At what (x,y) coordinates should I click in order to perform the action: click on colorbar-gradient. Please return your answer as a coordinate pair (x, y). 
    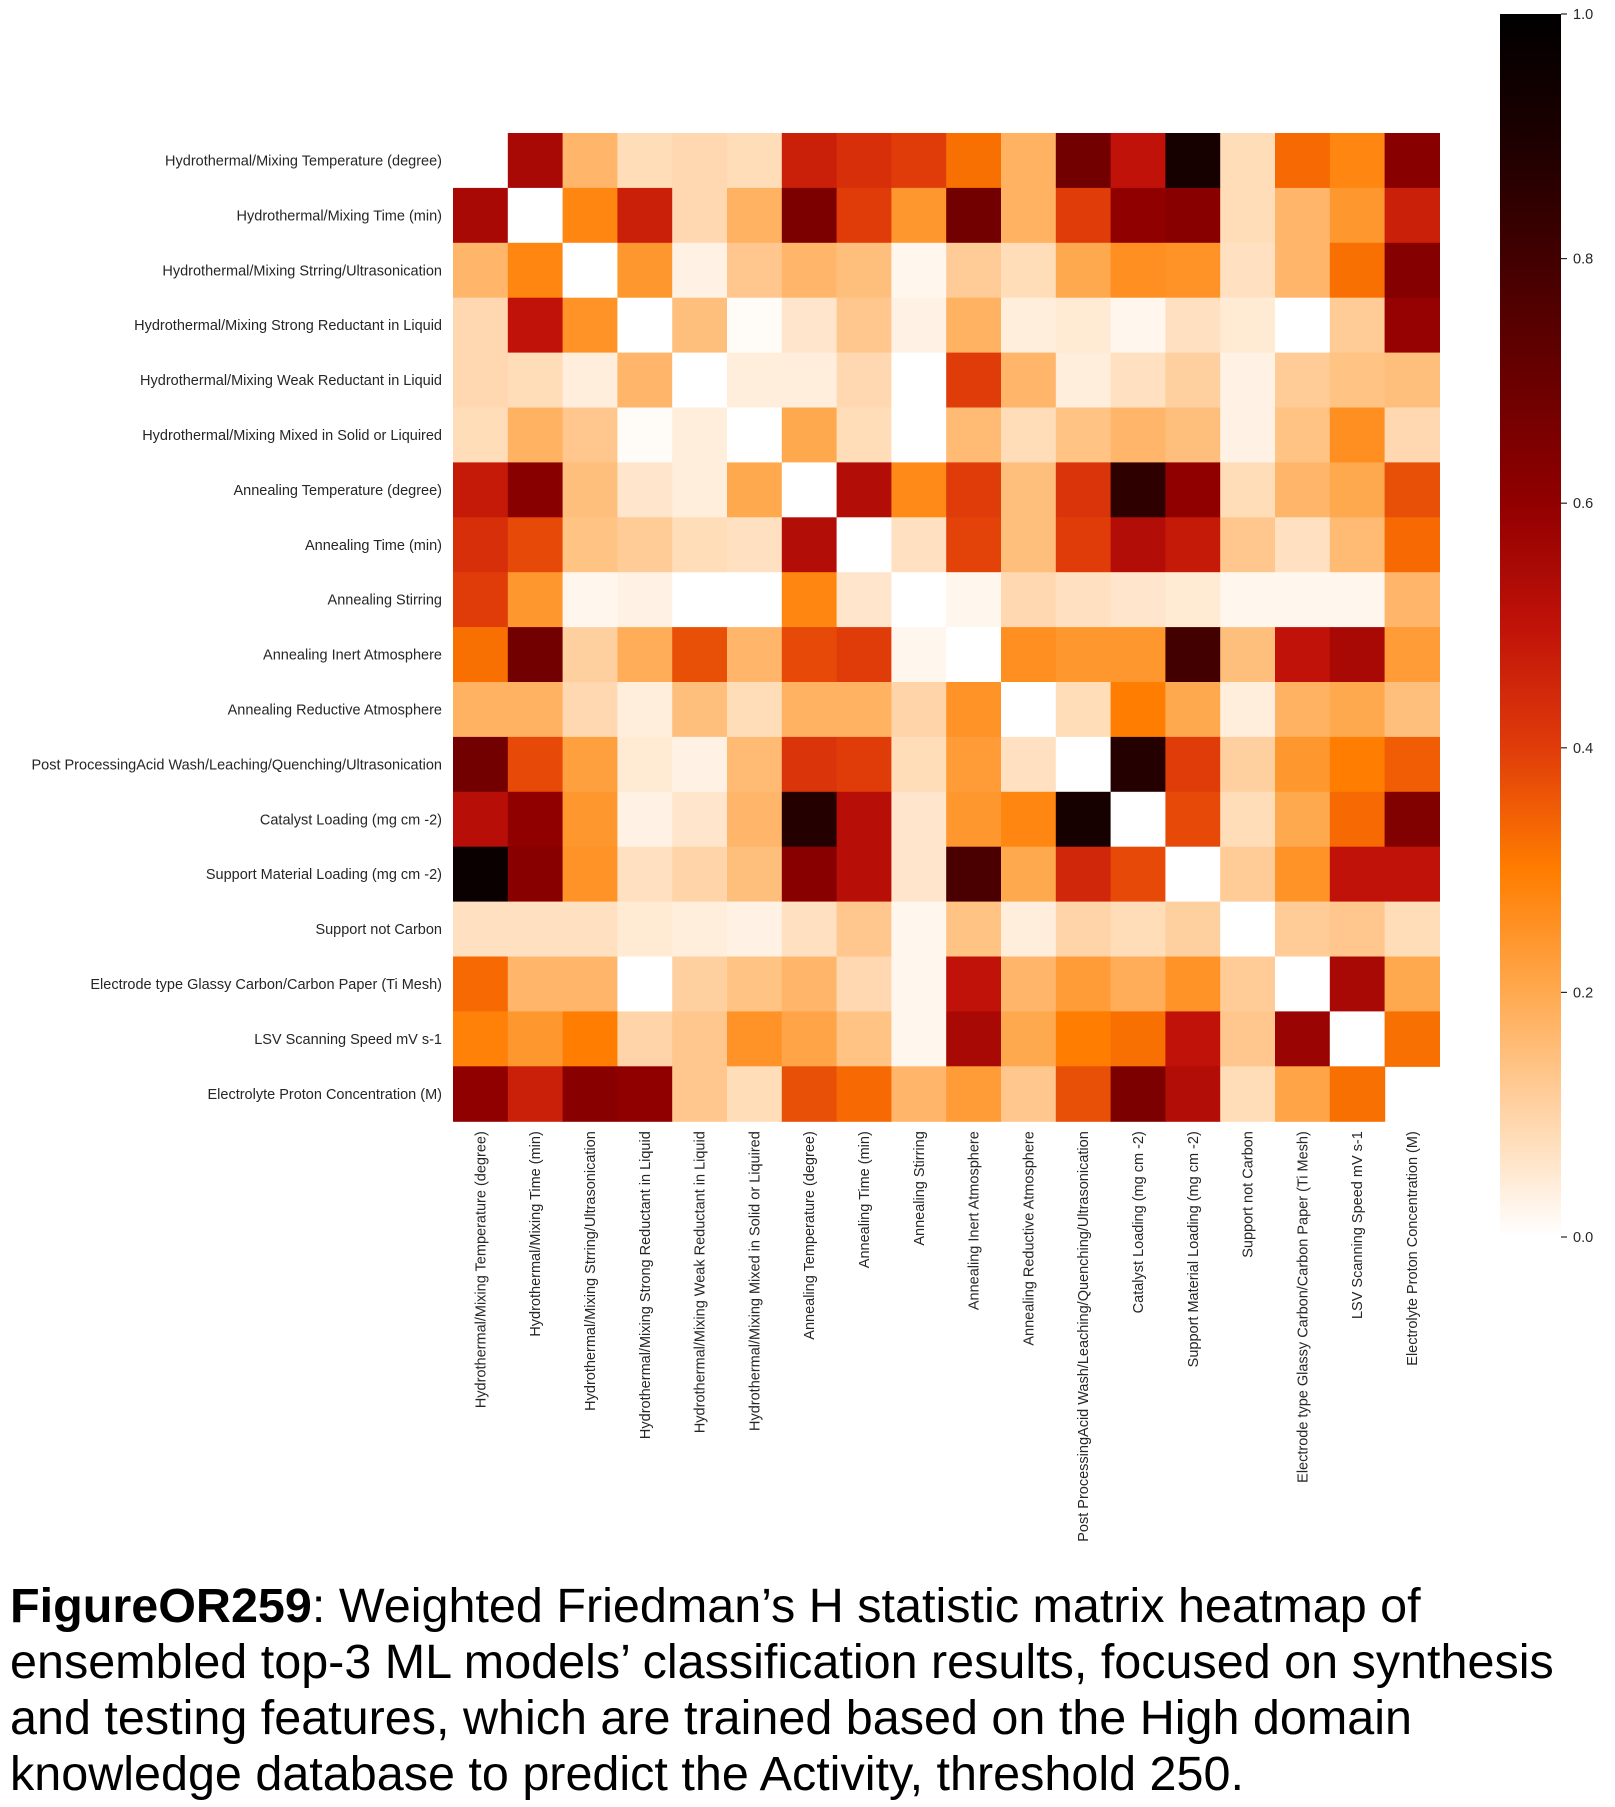
    Looking at the image, I should click on (1530, 625).